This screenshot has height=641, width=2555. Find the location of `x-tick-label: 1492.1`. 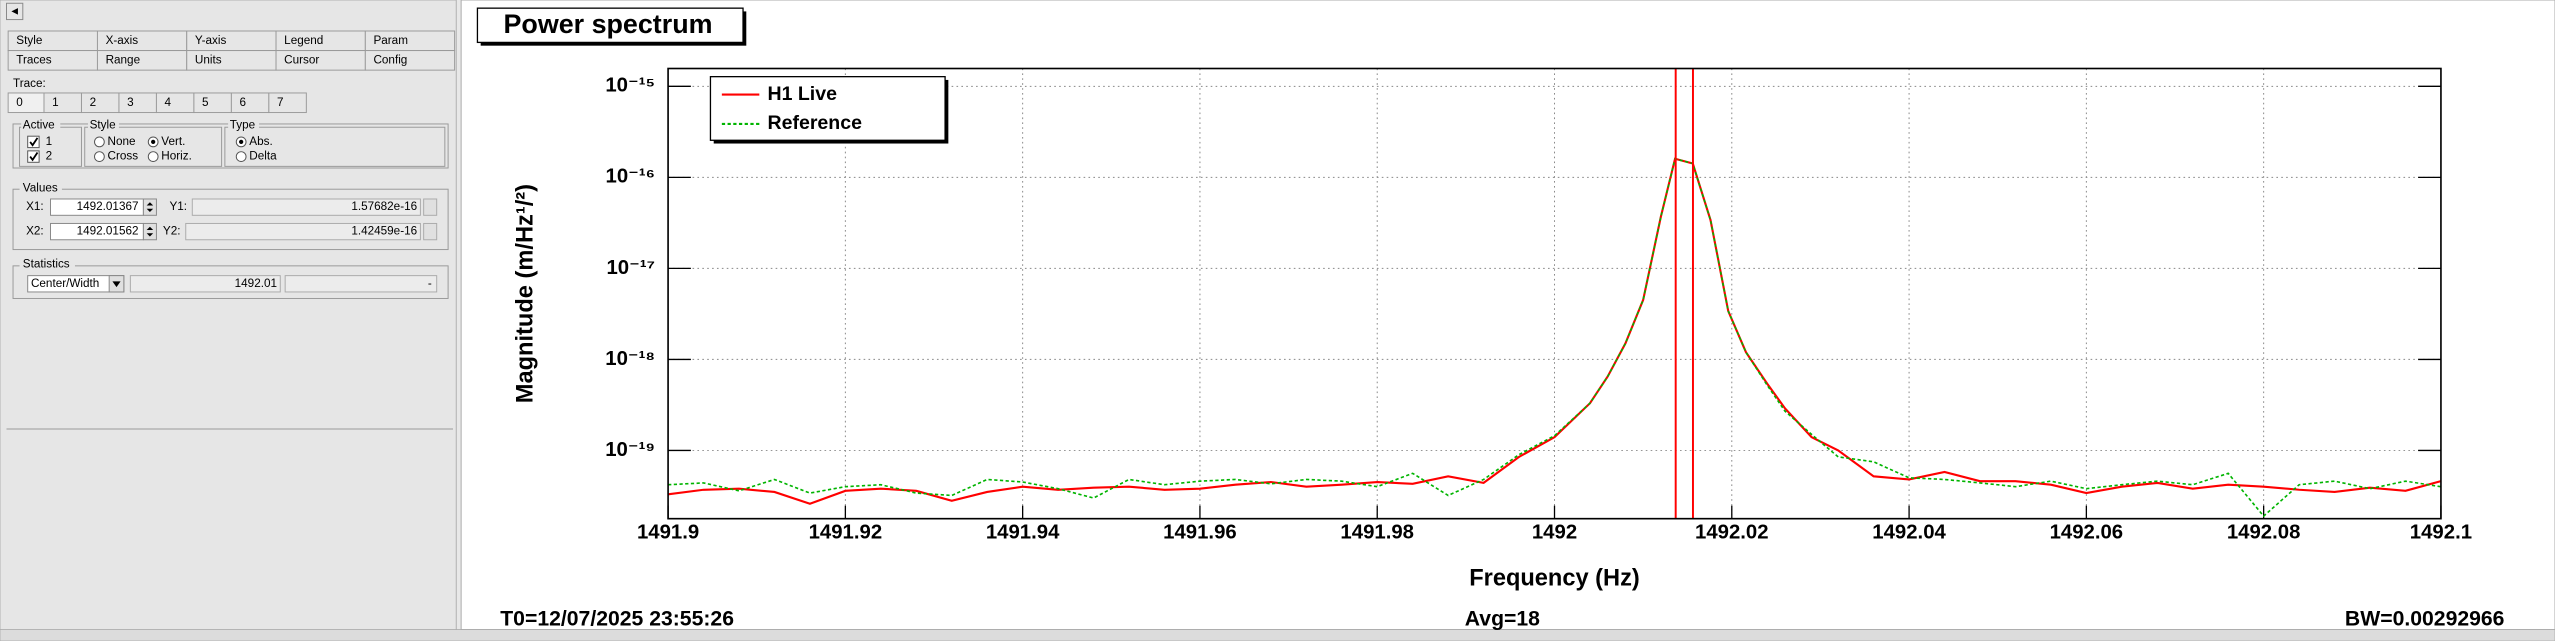

x-tick-label: 1492.1 is located at coordinates (2441, 533).